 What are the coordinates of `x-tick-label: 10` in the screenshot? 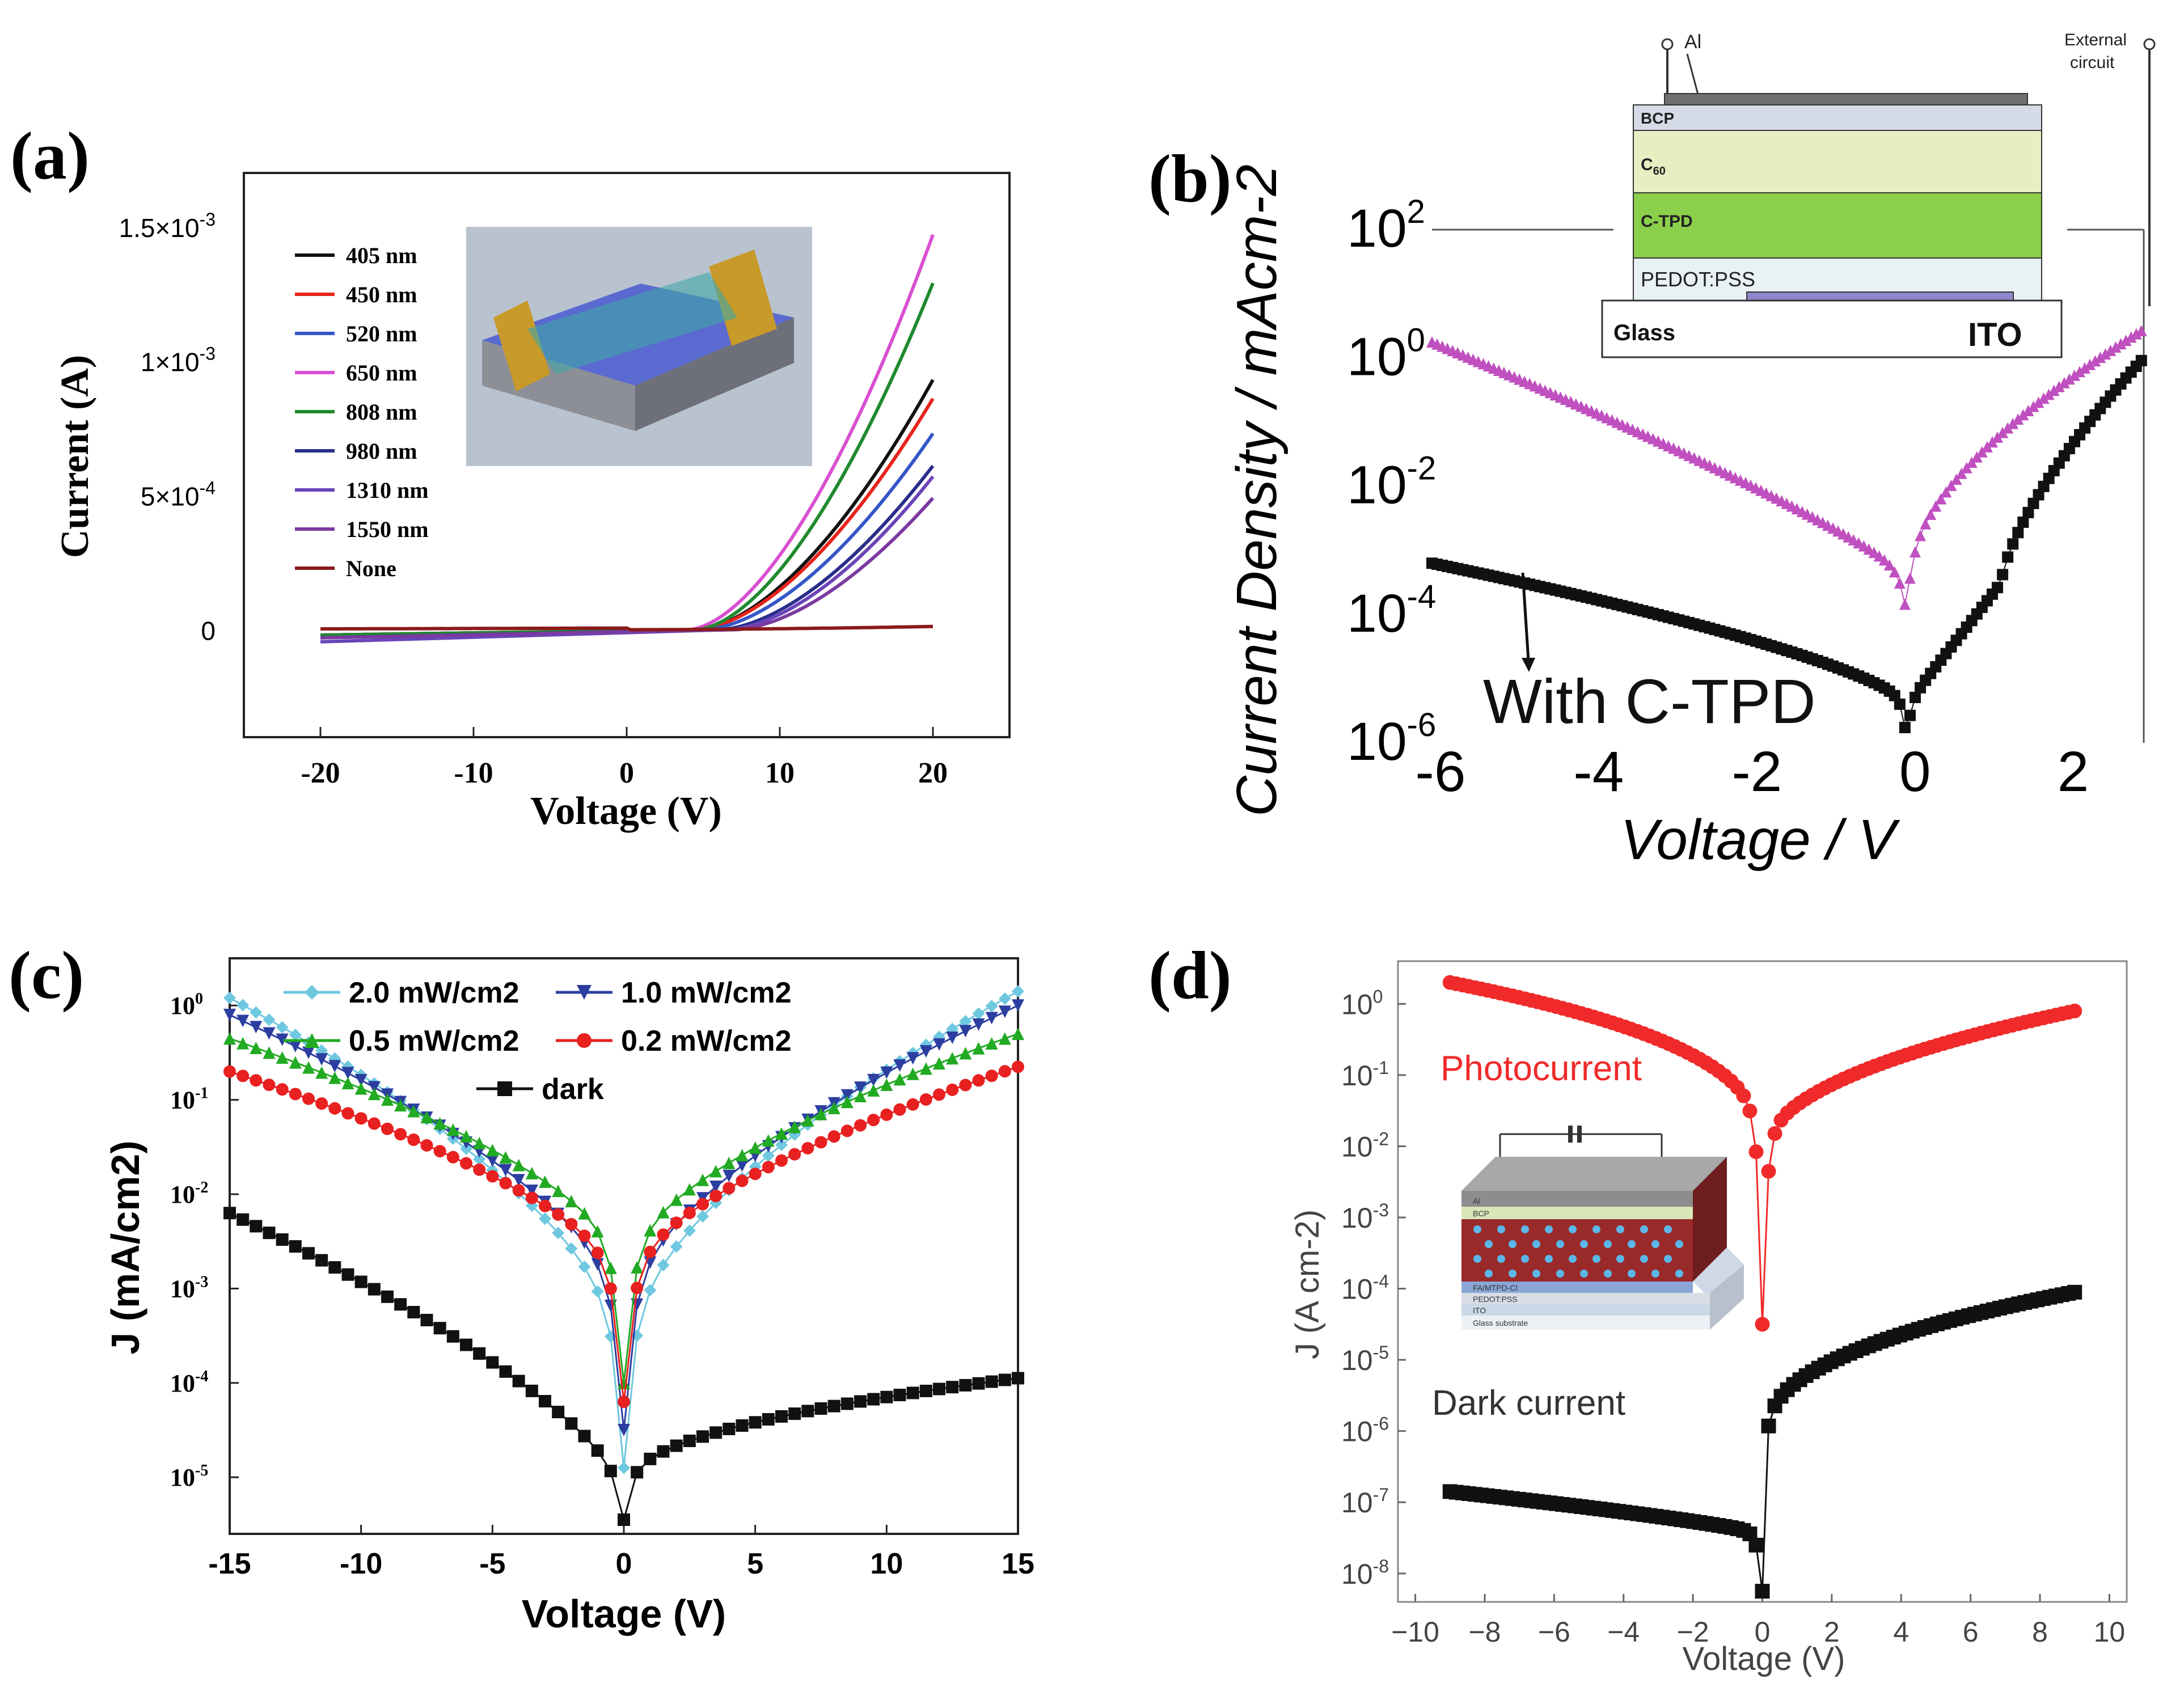 It's located at (886, 1563).